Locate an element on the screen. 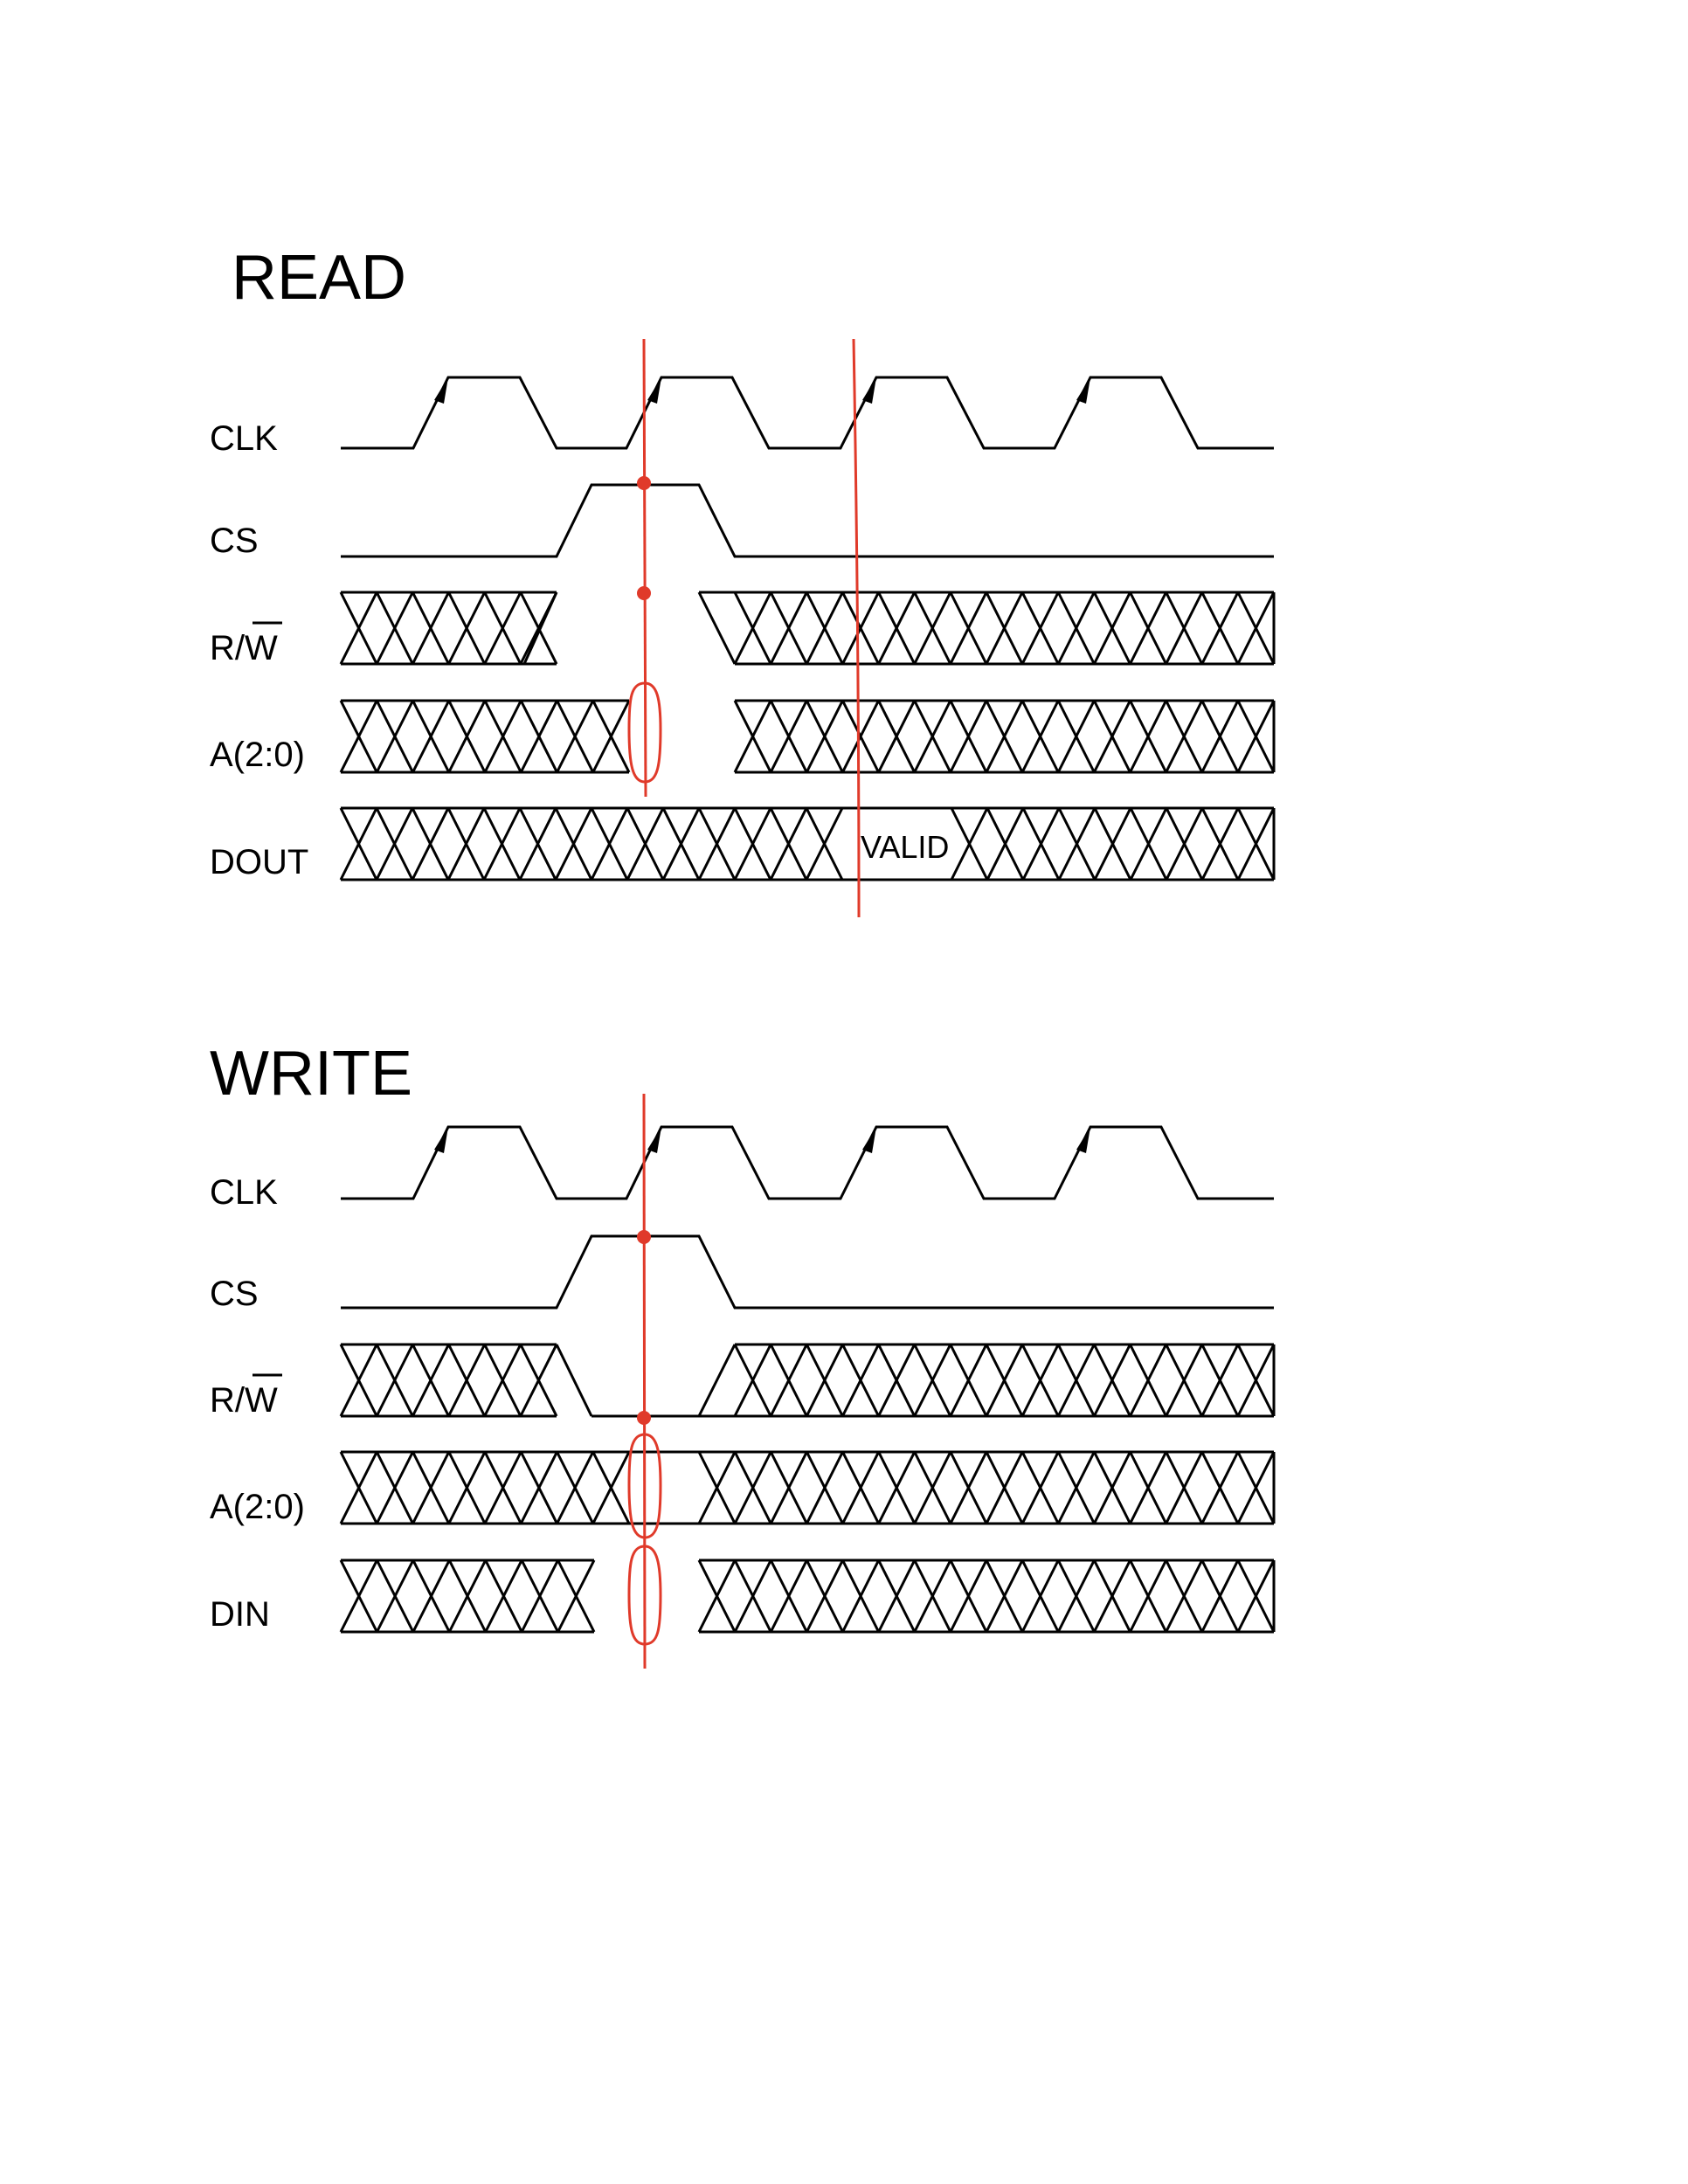  write-din-bus is located at coordinates (807, 1596).